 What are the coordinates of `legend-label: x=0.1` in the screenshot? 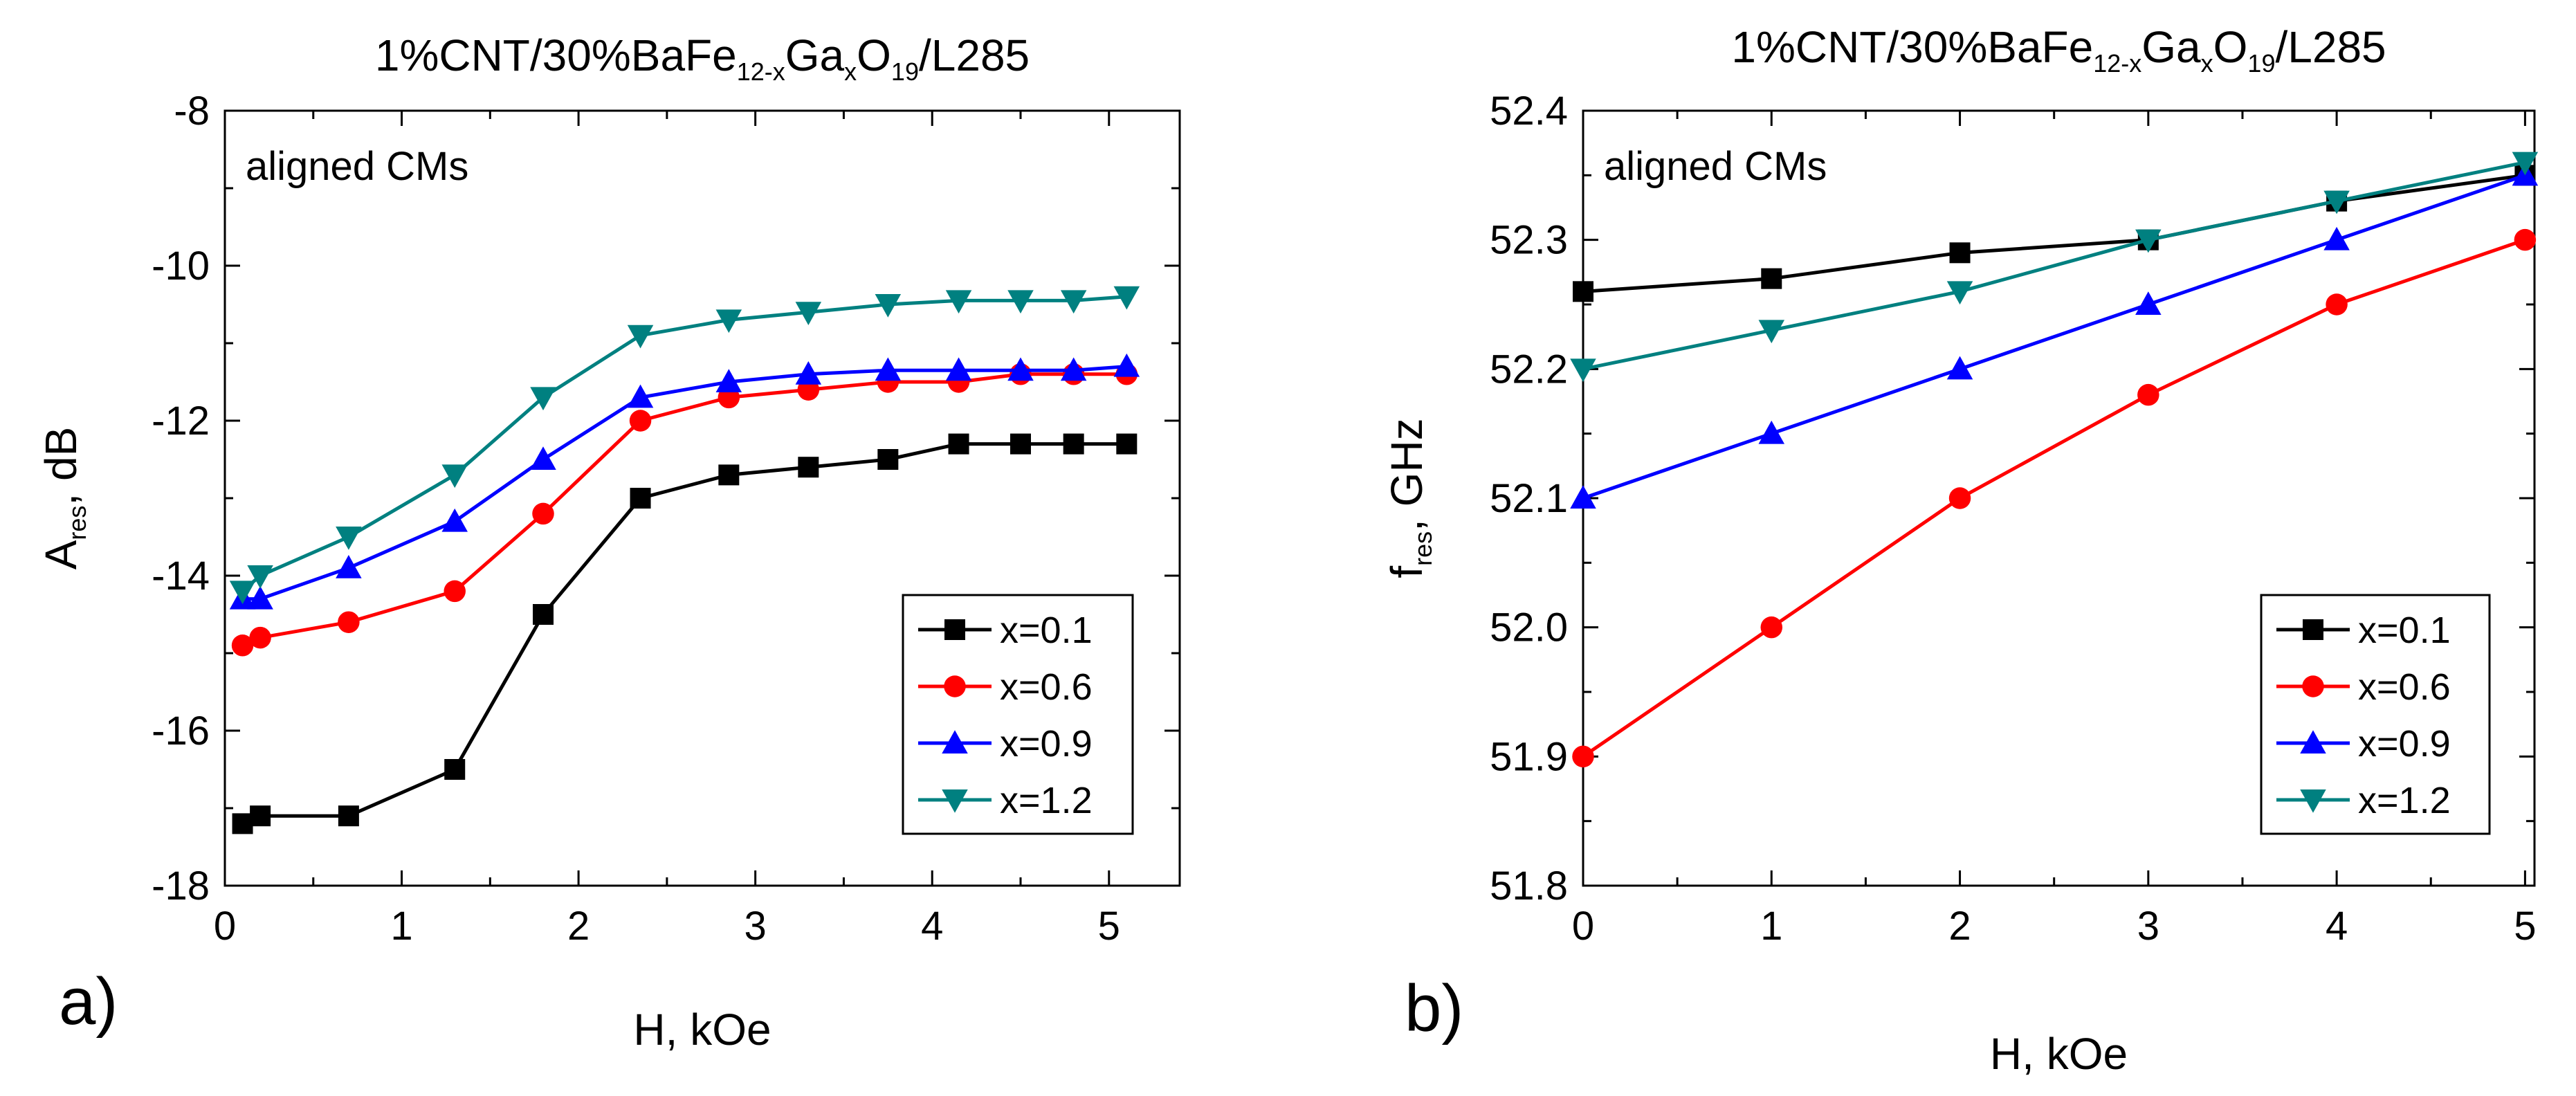 It's located at (1046, 630).